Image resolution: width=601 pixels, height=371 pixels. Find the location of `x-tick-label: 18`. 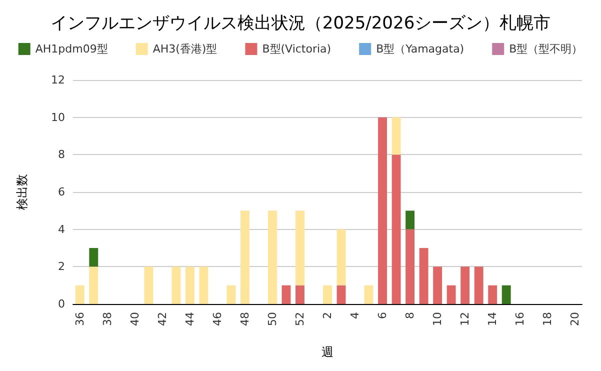

x-tick-label: 18 is located at coordinates (547, 319).